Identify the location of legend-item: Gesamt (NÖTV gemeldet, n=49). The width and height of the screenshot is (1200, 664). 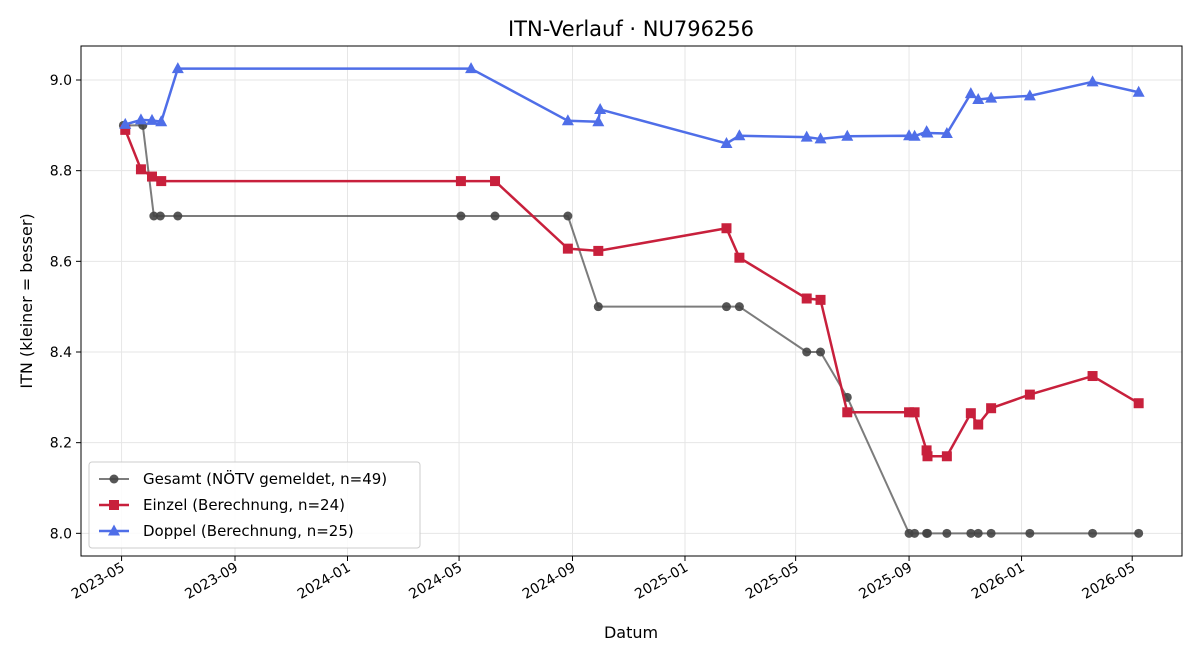
(243, 478).